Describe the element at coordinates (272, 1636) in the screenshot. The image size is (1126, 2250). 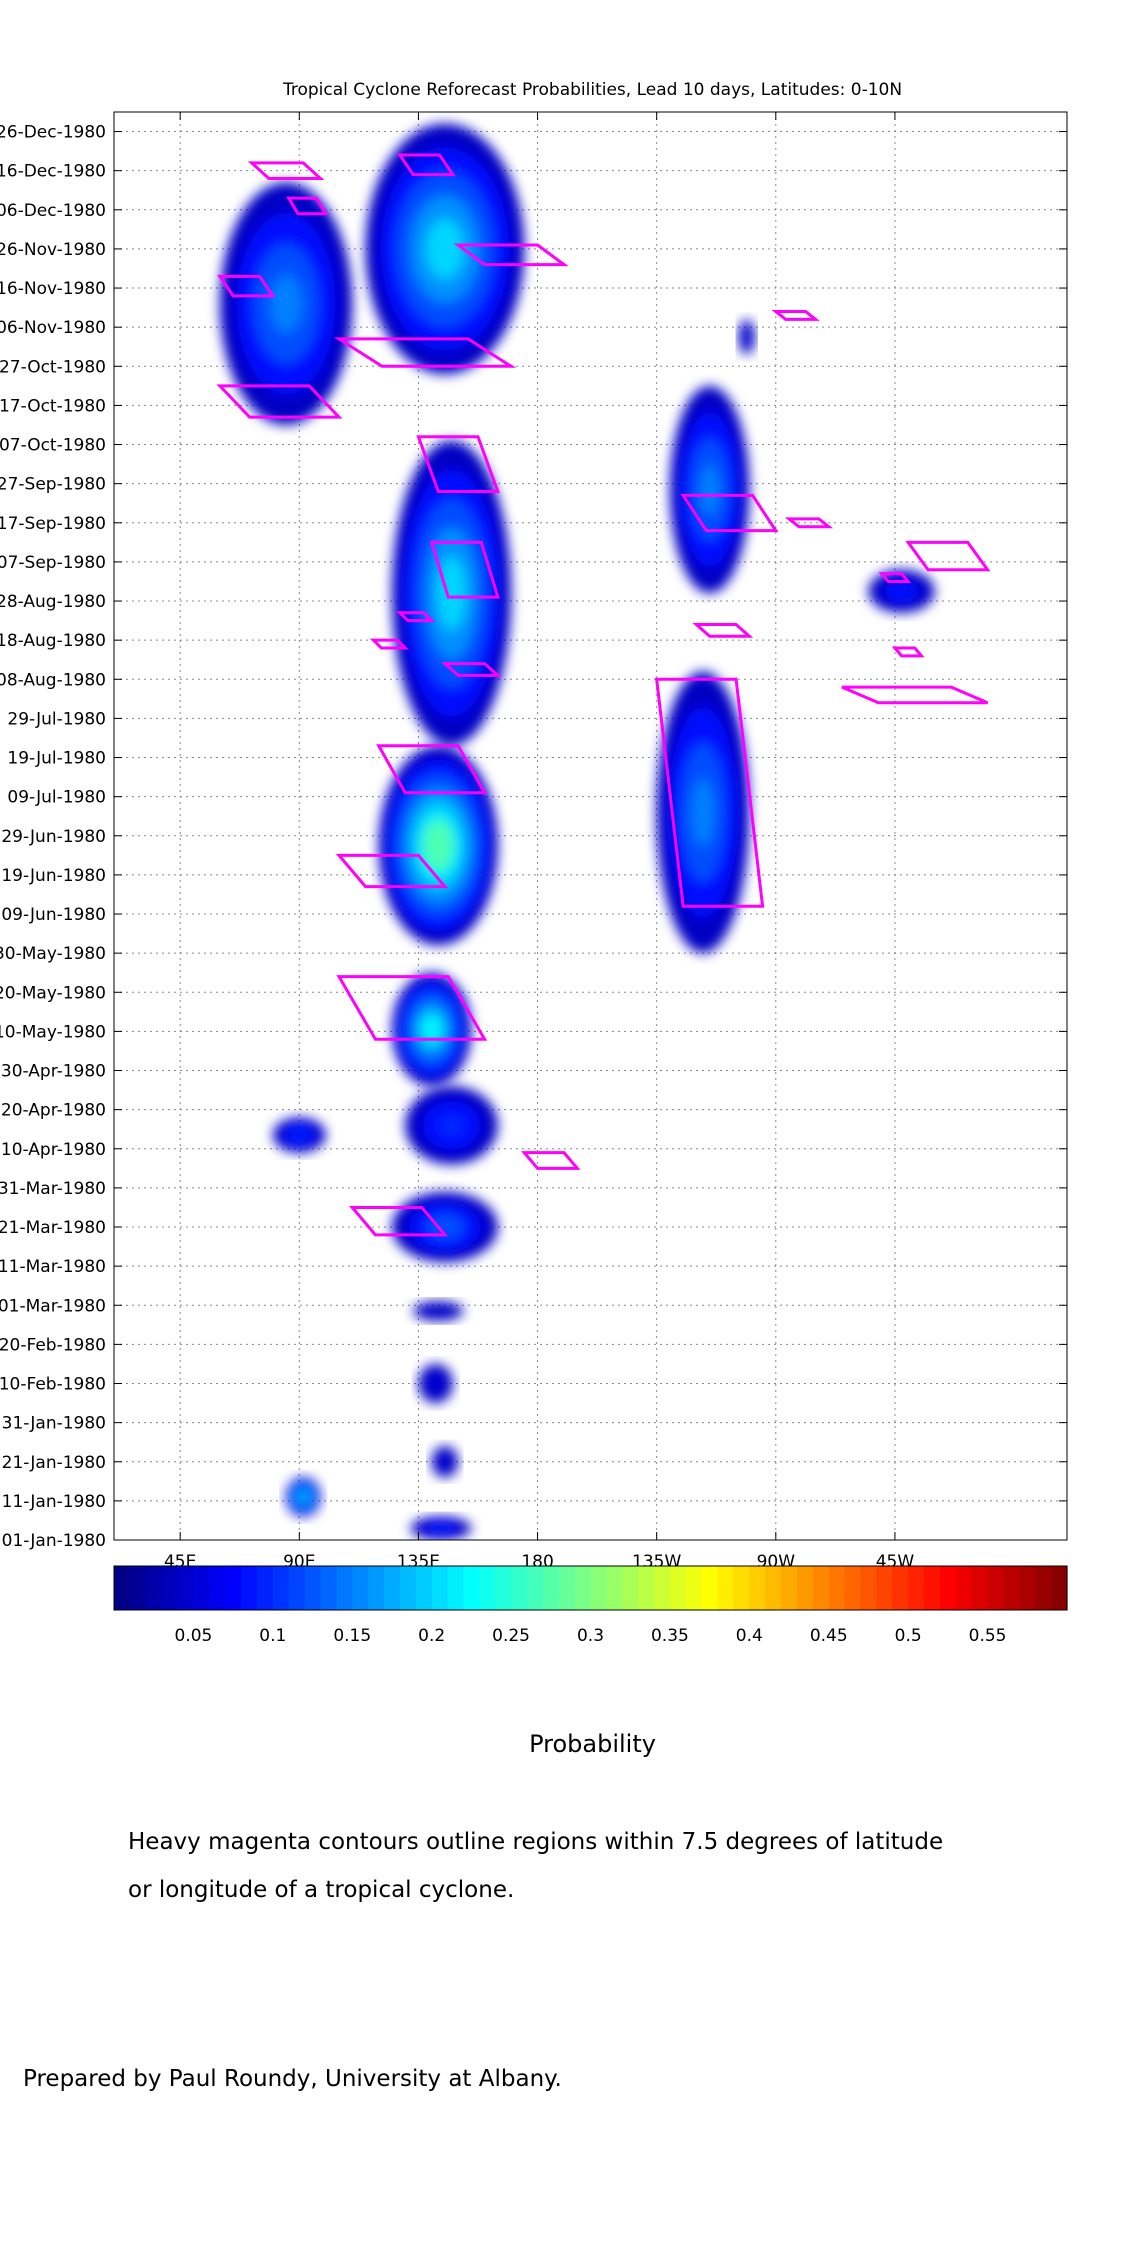
I see `colorbar-tick-label: 0.1` at that location.